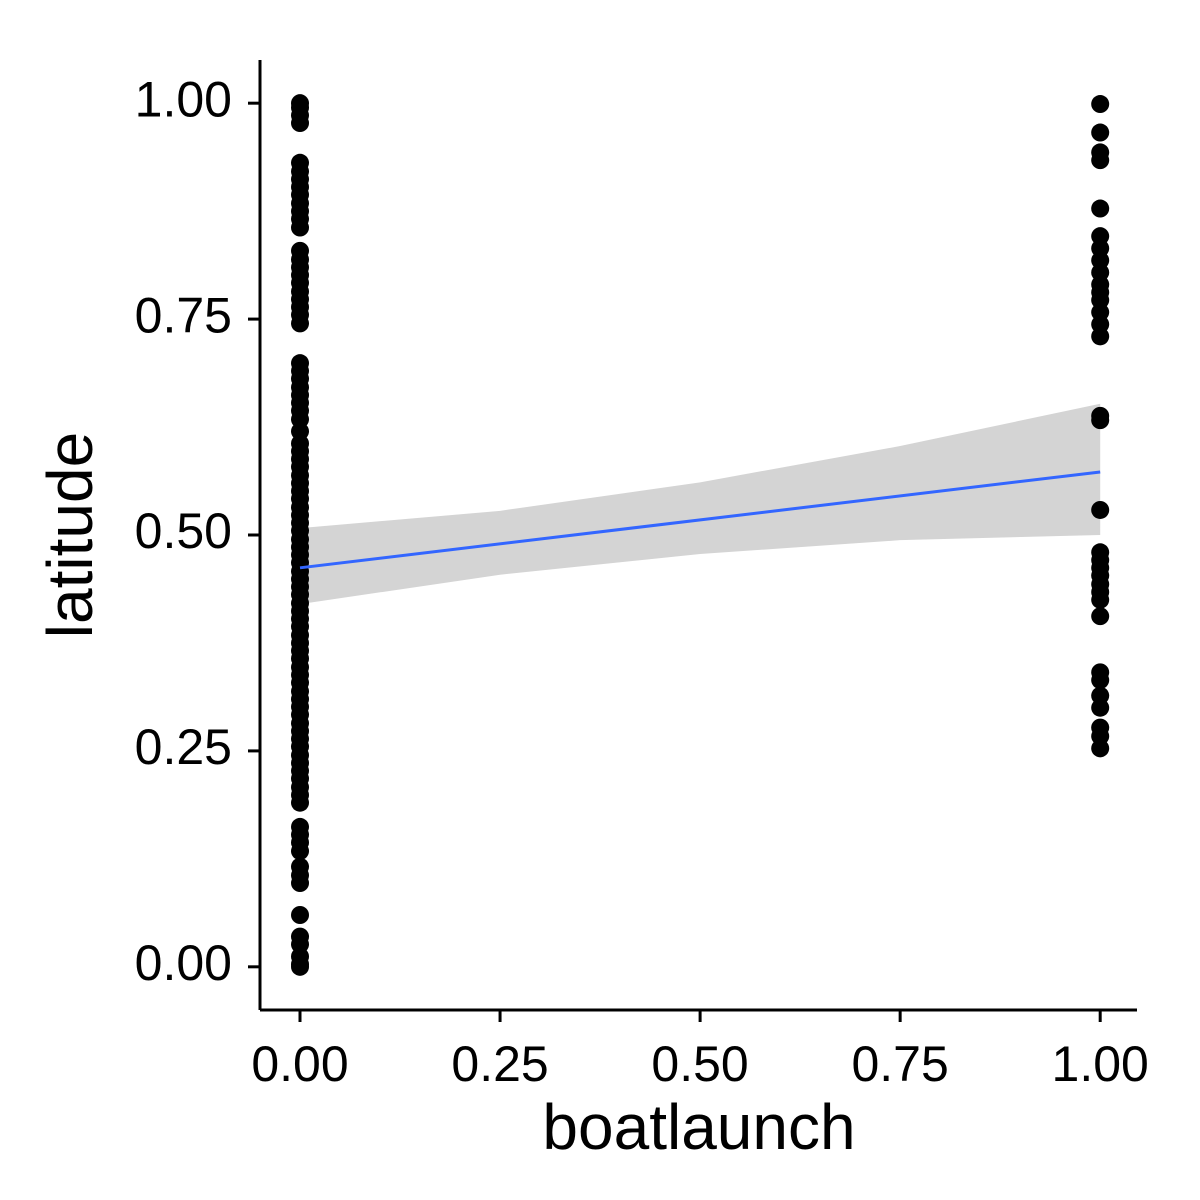 The image size is (1200, 1200). Describe the element at coordinates (183, 963) in the screenshot. I see `y-tick-label: 0.00` at that location.